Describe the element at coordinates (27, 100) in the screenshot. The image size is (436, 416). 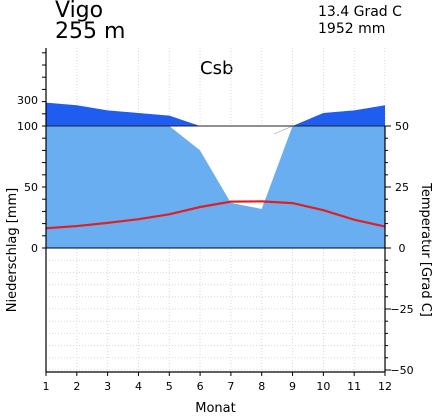
I see `left-tick-label: 300` at that location.